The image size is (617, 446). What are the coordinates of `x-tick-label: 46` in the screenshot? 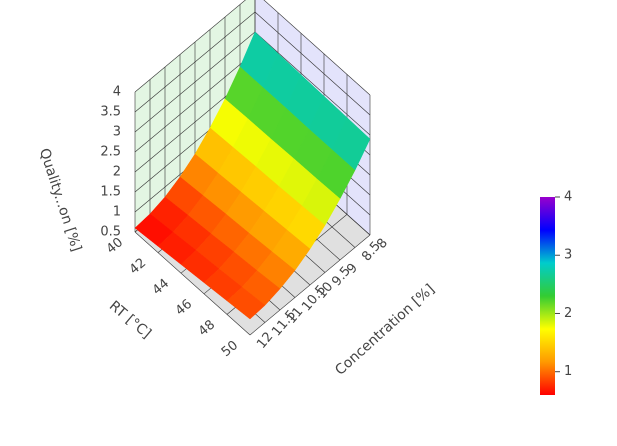 It's located at (184, 308).